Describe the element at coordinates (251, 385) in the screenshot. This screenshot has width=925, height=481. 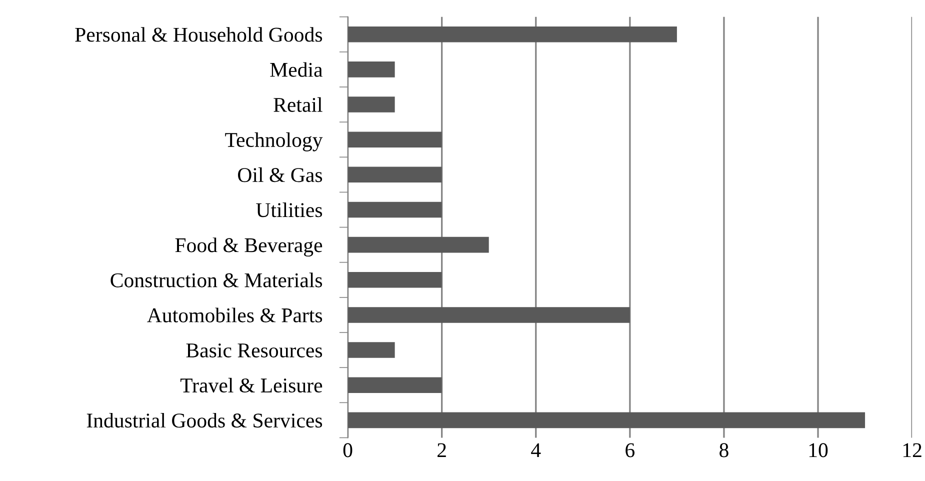
I see `y-tick-label: Travel & Leisure` at that location.